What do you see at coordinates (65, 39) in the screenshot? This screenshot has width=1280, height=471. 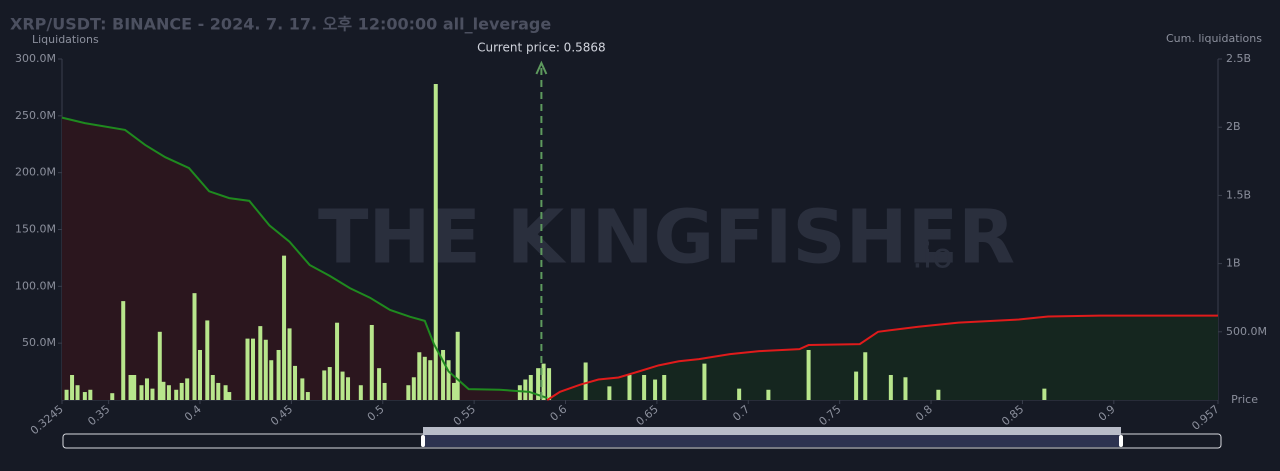 I see `y-axis-label: Liquidations` at bounding box center [65, 39].